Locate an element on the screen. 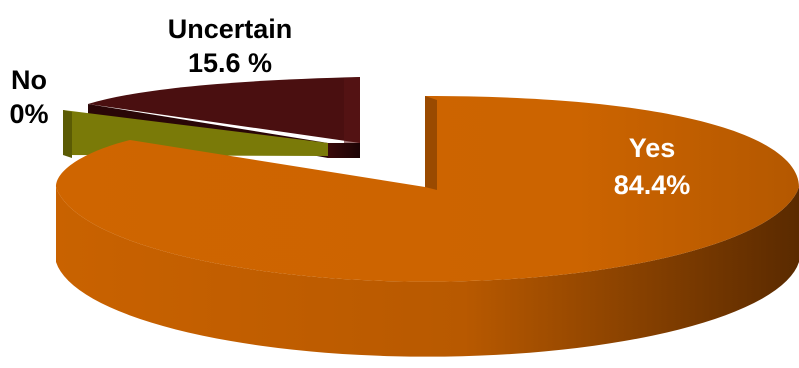 The image size is (799, 368). label-uncertain-value: 15.6 % is located at coordinates (230, 63).